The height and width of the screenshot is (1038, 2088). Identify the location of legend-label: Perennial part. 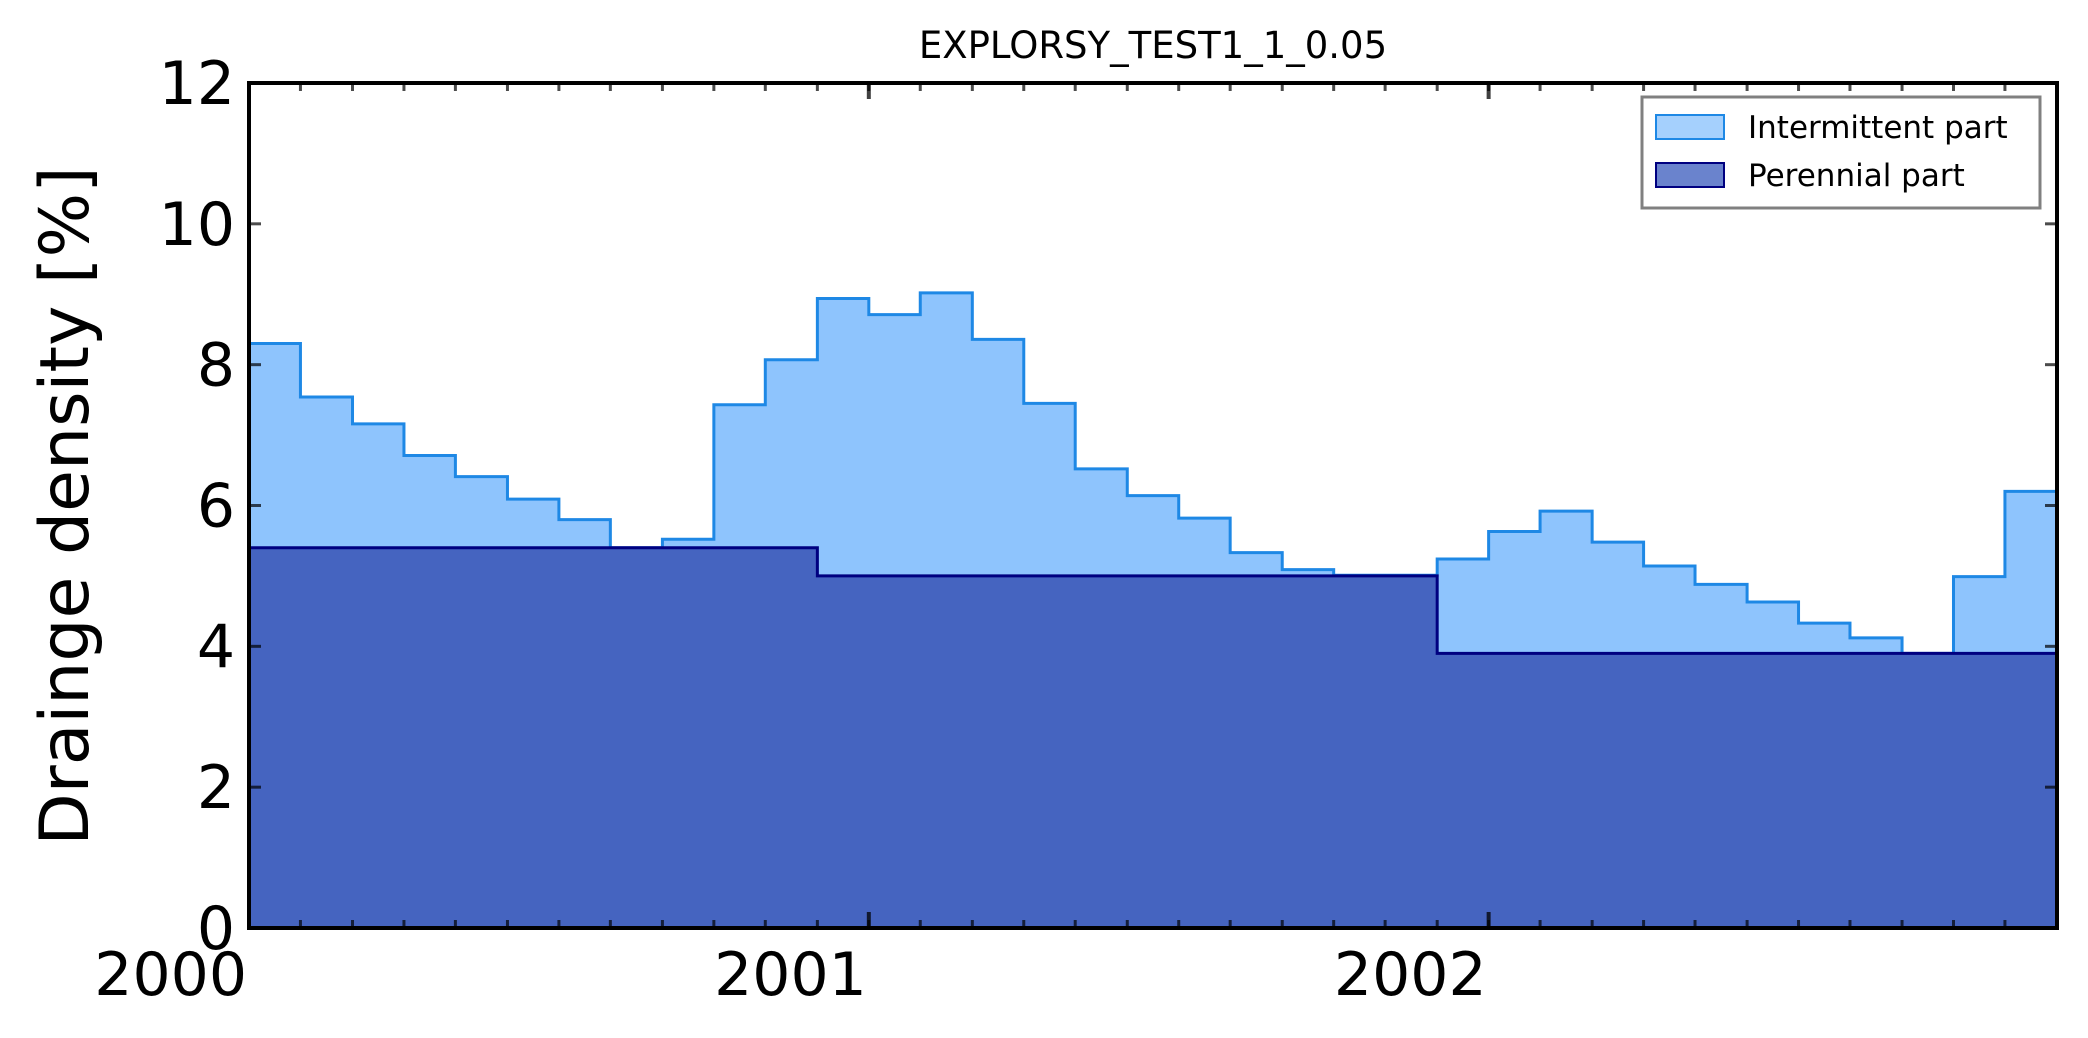
(1856, 176).